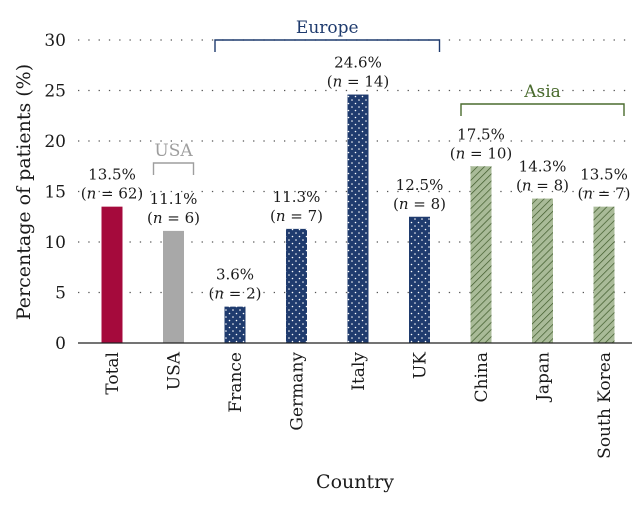 This screenshot has height=507, width=642. Describe the element at coordinates (24, 192) in the screenshot. I see `y-axis-title: Percentage of patients (%)` at that location.